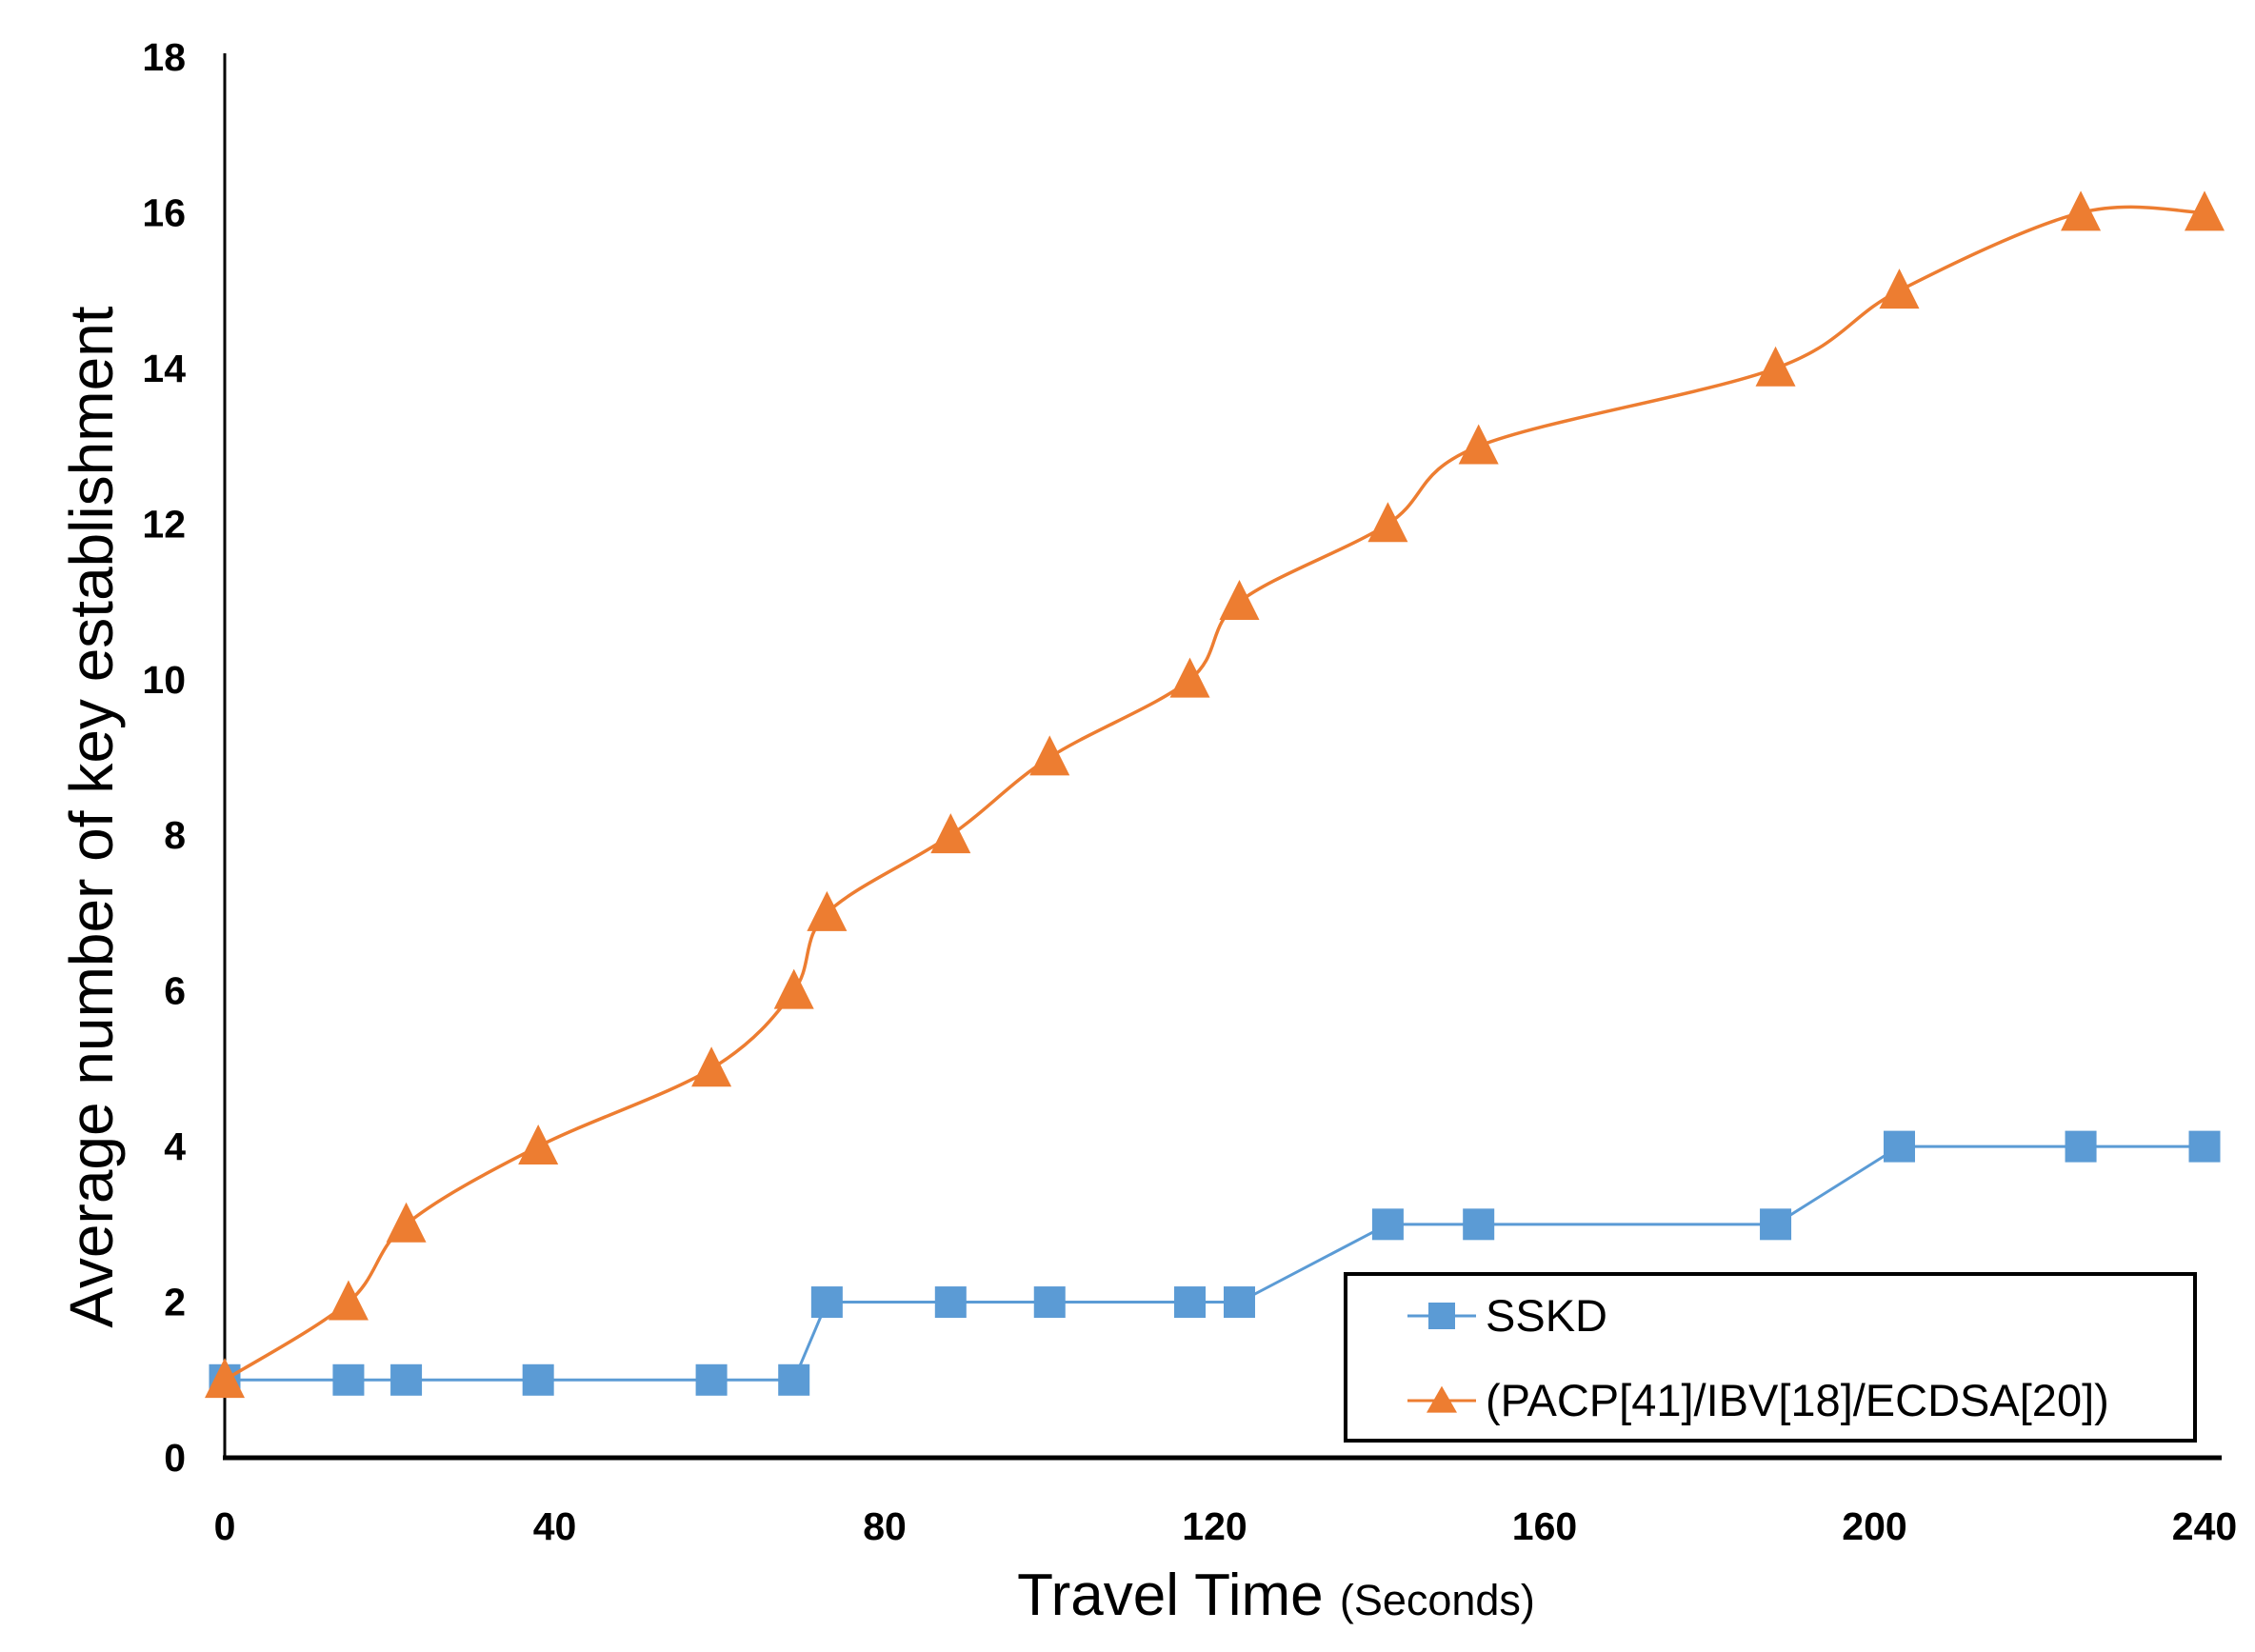 This screenshot has width=2255, height=1652. I want to click on y-tick-label: 6, so click(175, 991).